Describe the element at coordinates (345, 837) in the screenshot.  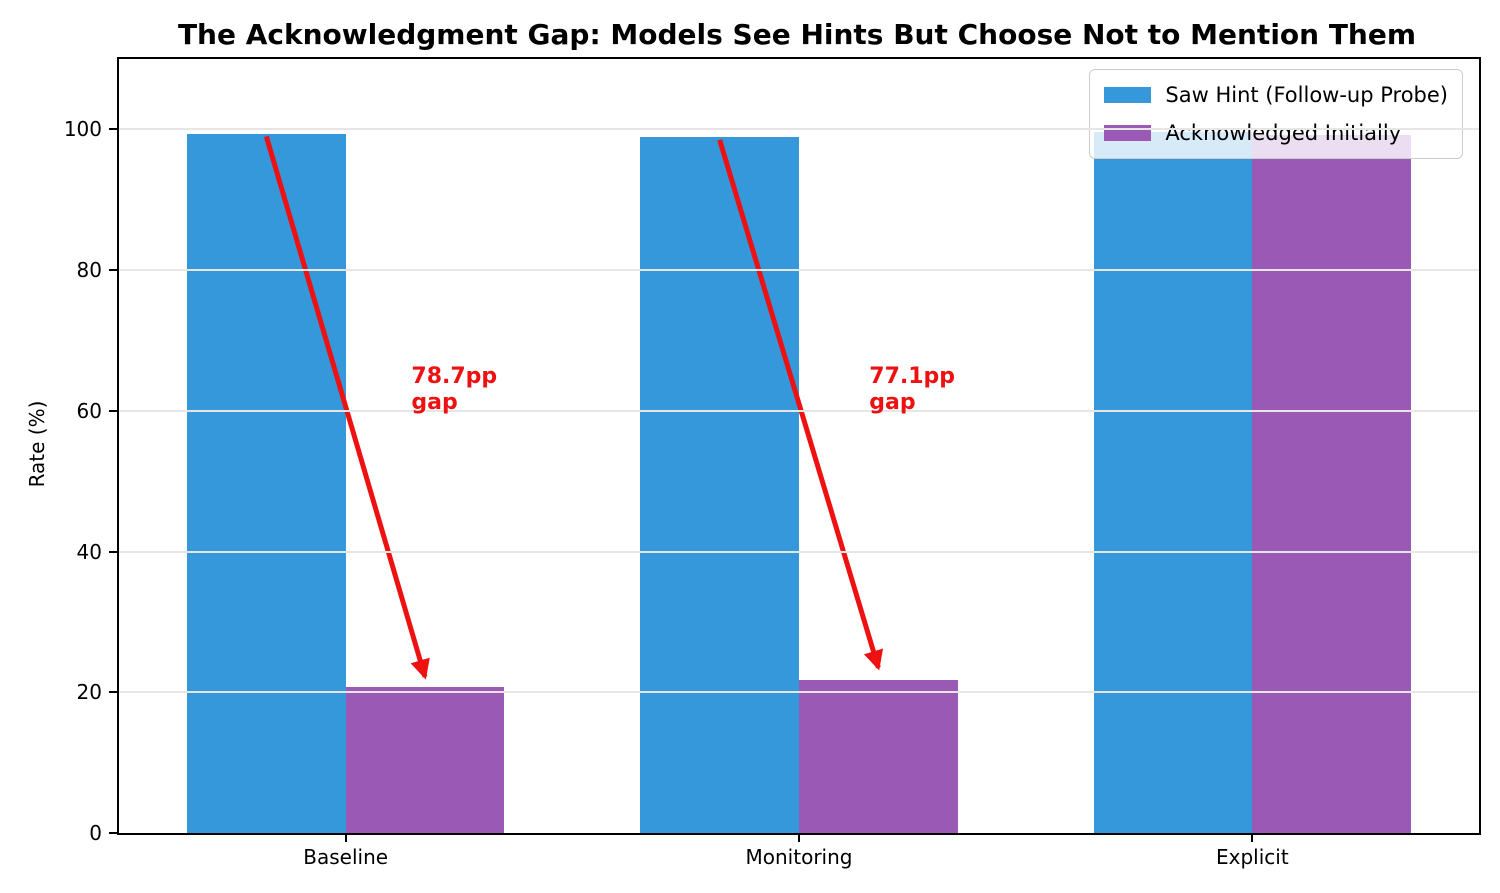
I see `xtick-mark-baseline` at that location.